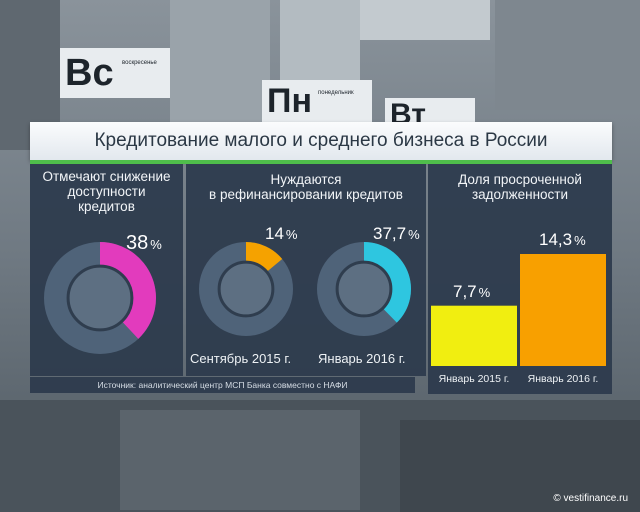 The width and height of the screenshot is (640, 512). I want to click on panel-title-line: Доля просроченной, so click(520, 179).